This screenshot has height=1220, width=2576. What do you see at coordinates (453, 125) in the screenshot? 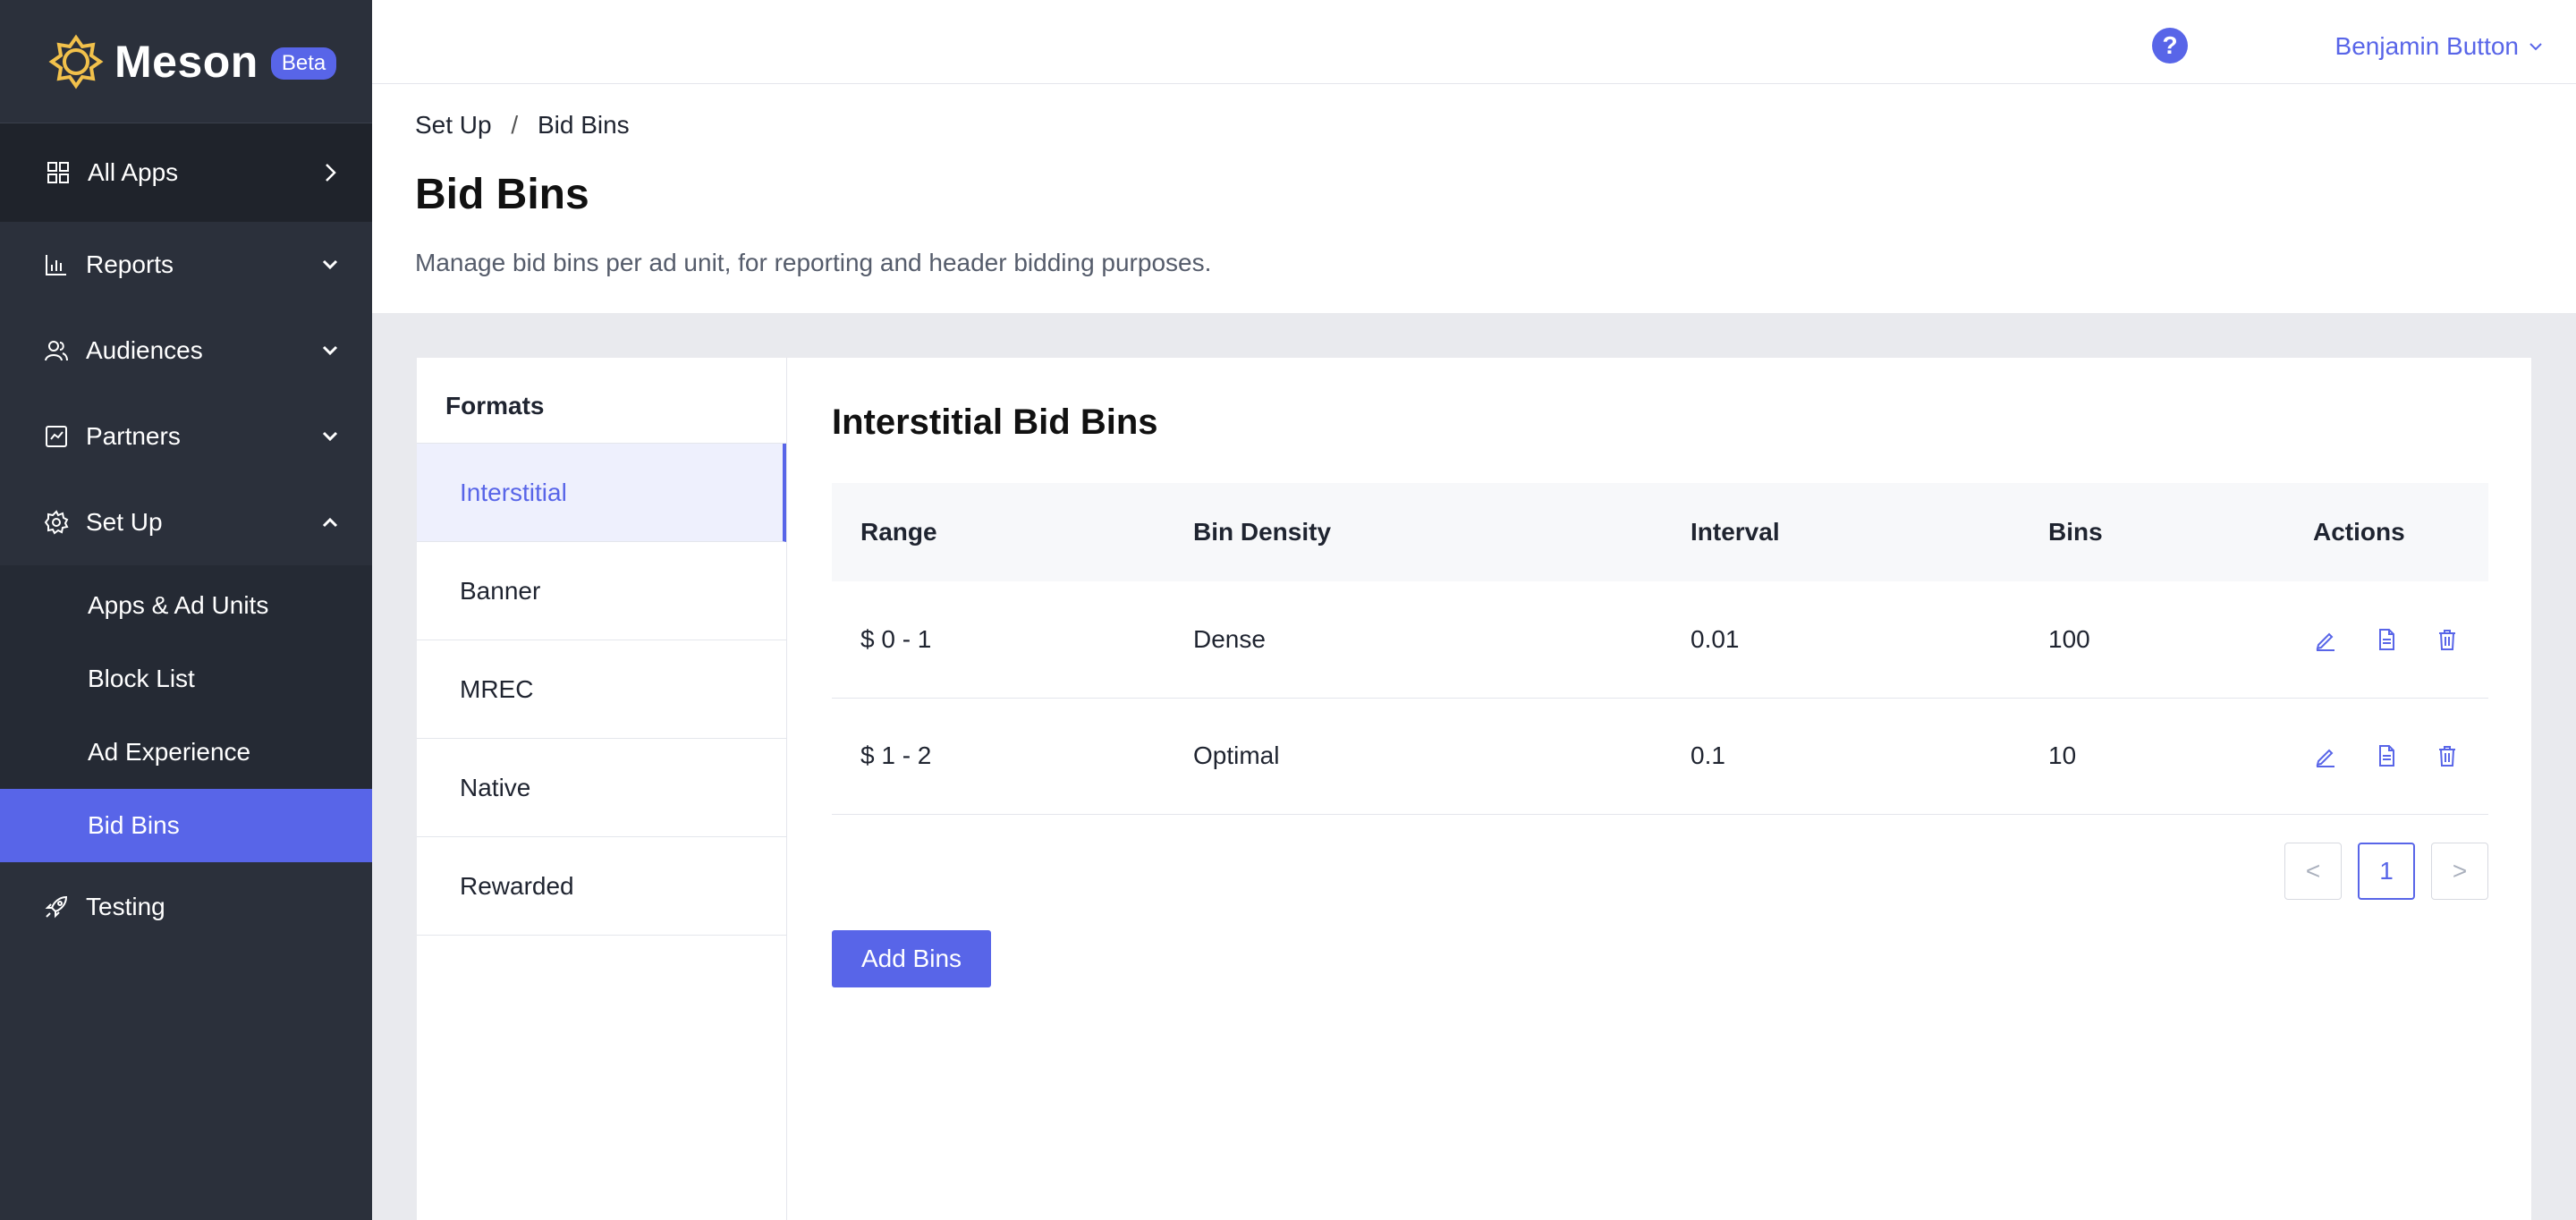
I see `breadcrumb-setup: Set Up` at bounding box center [453, 125].